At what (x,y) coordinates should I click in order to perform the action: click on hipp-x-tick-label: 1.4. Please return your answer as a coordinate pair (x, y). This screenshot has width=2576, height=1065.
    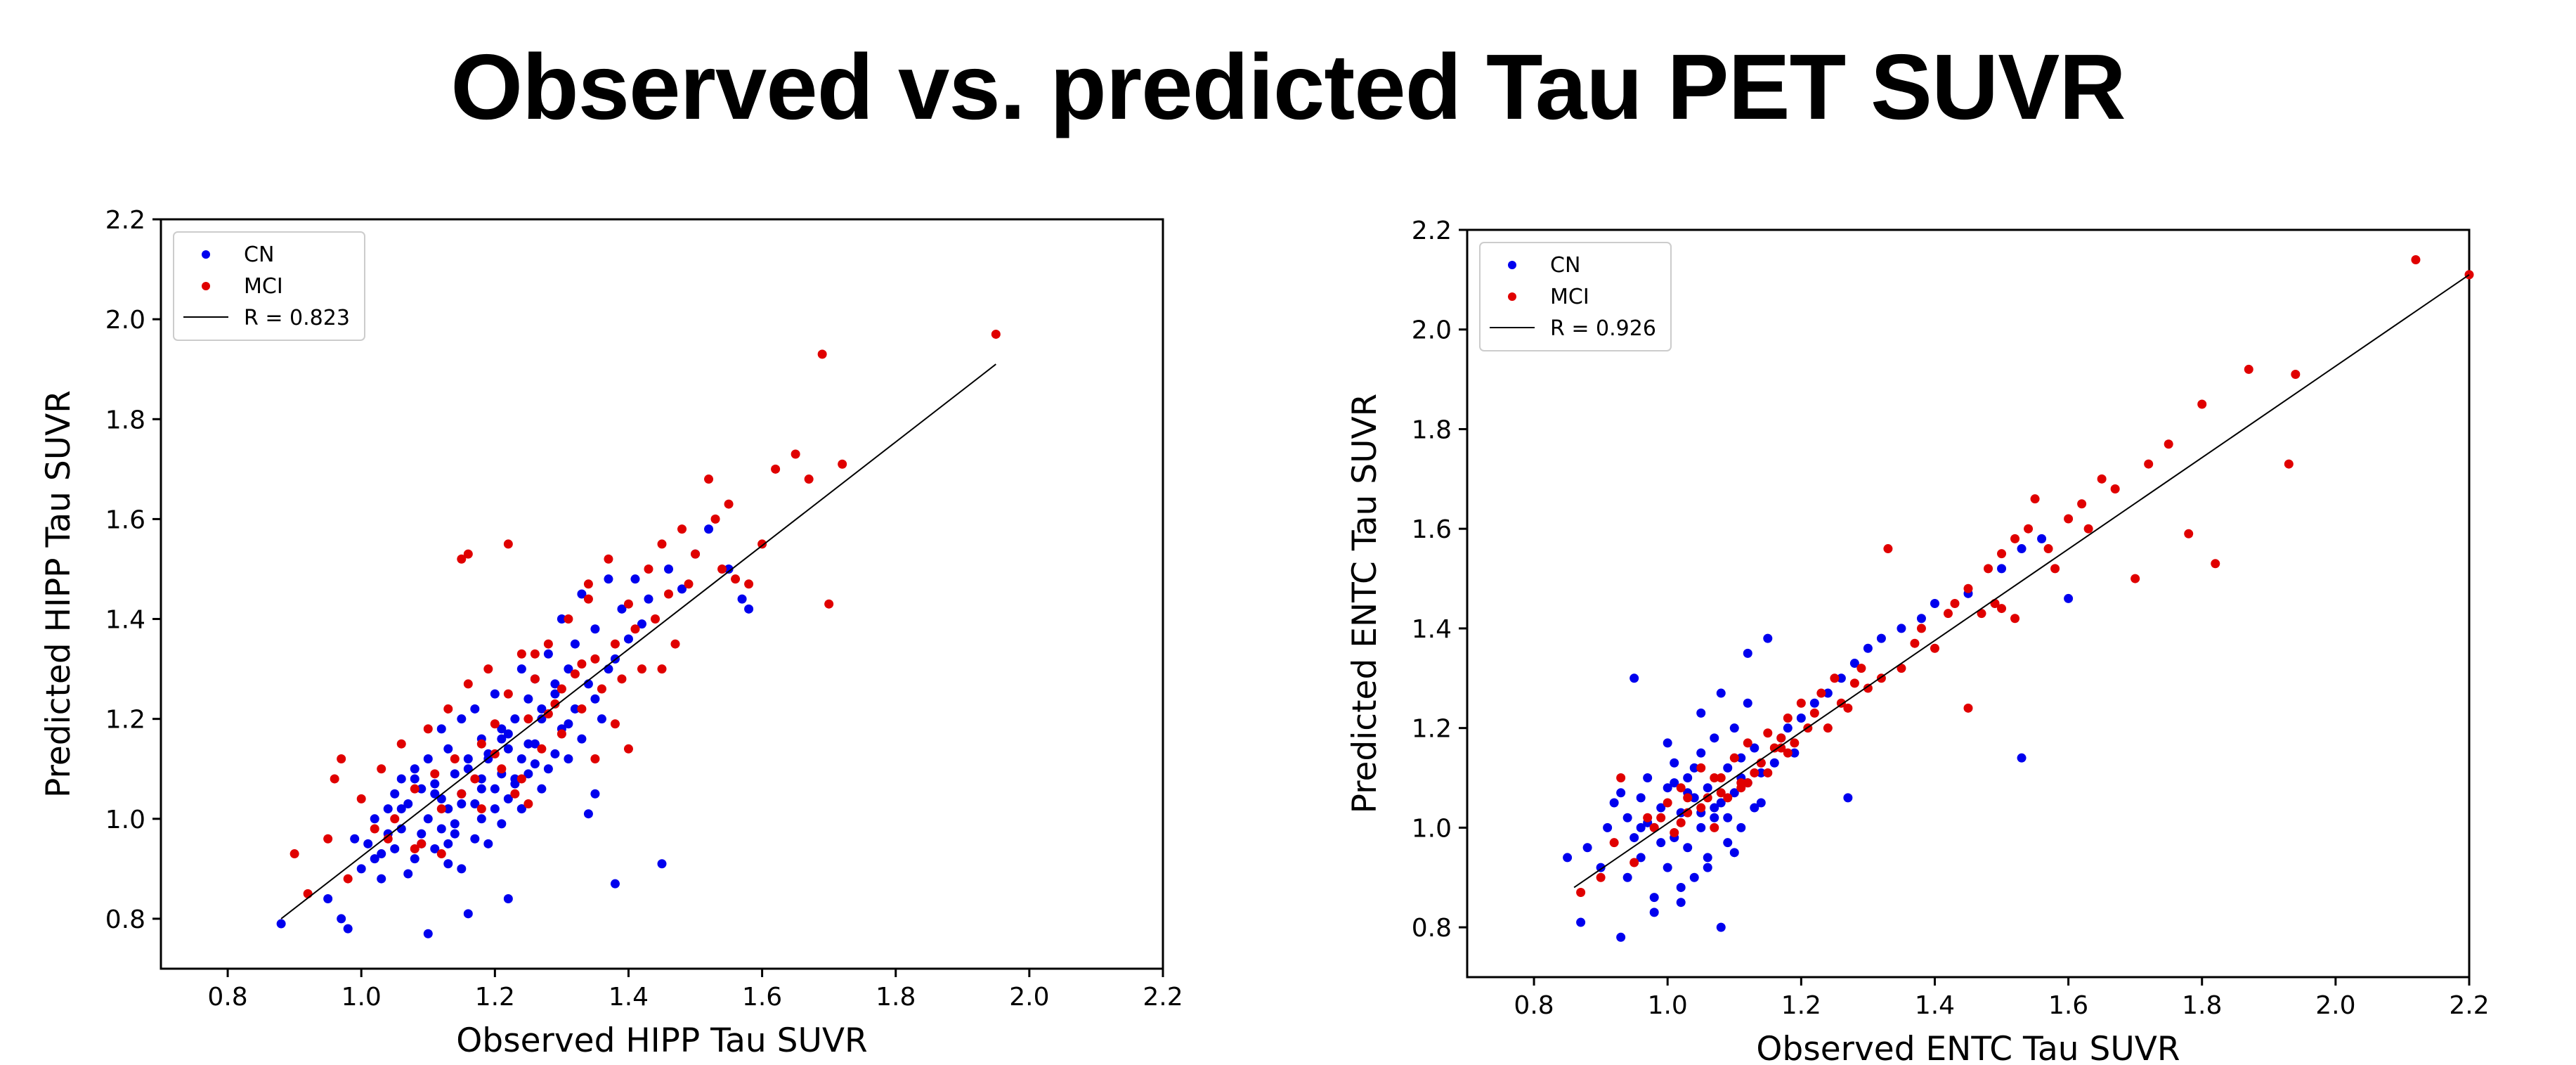
    Looking at the image, I should click on (629, 997).